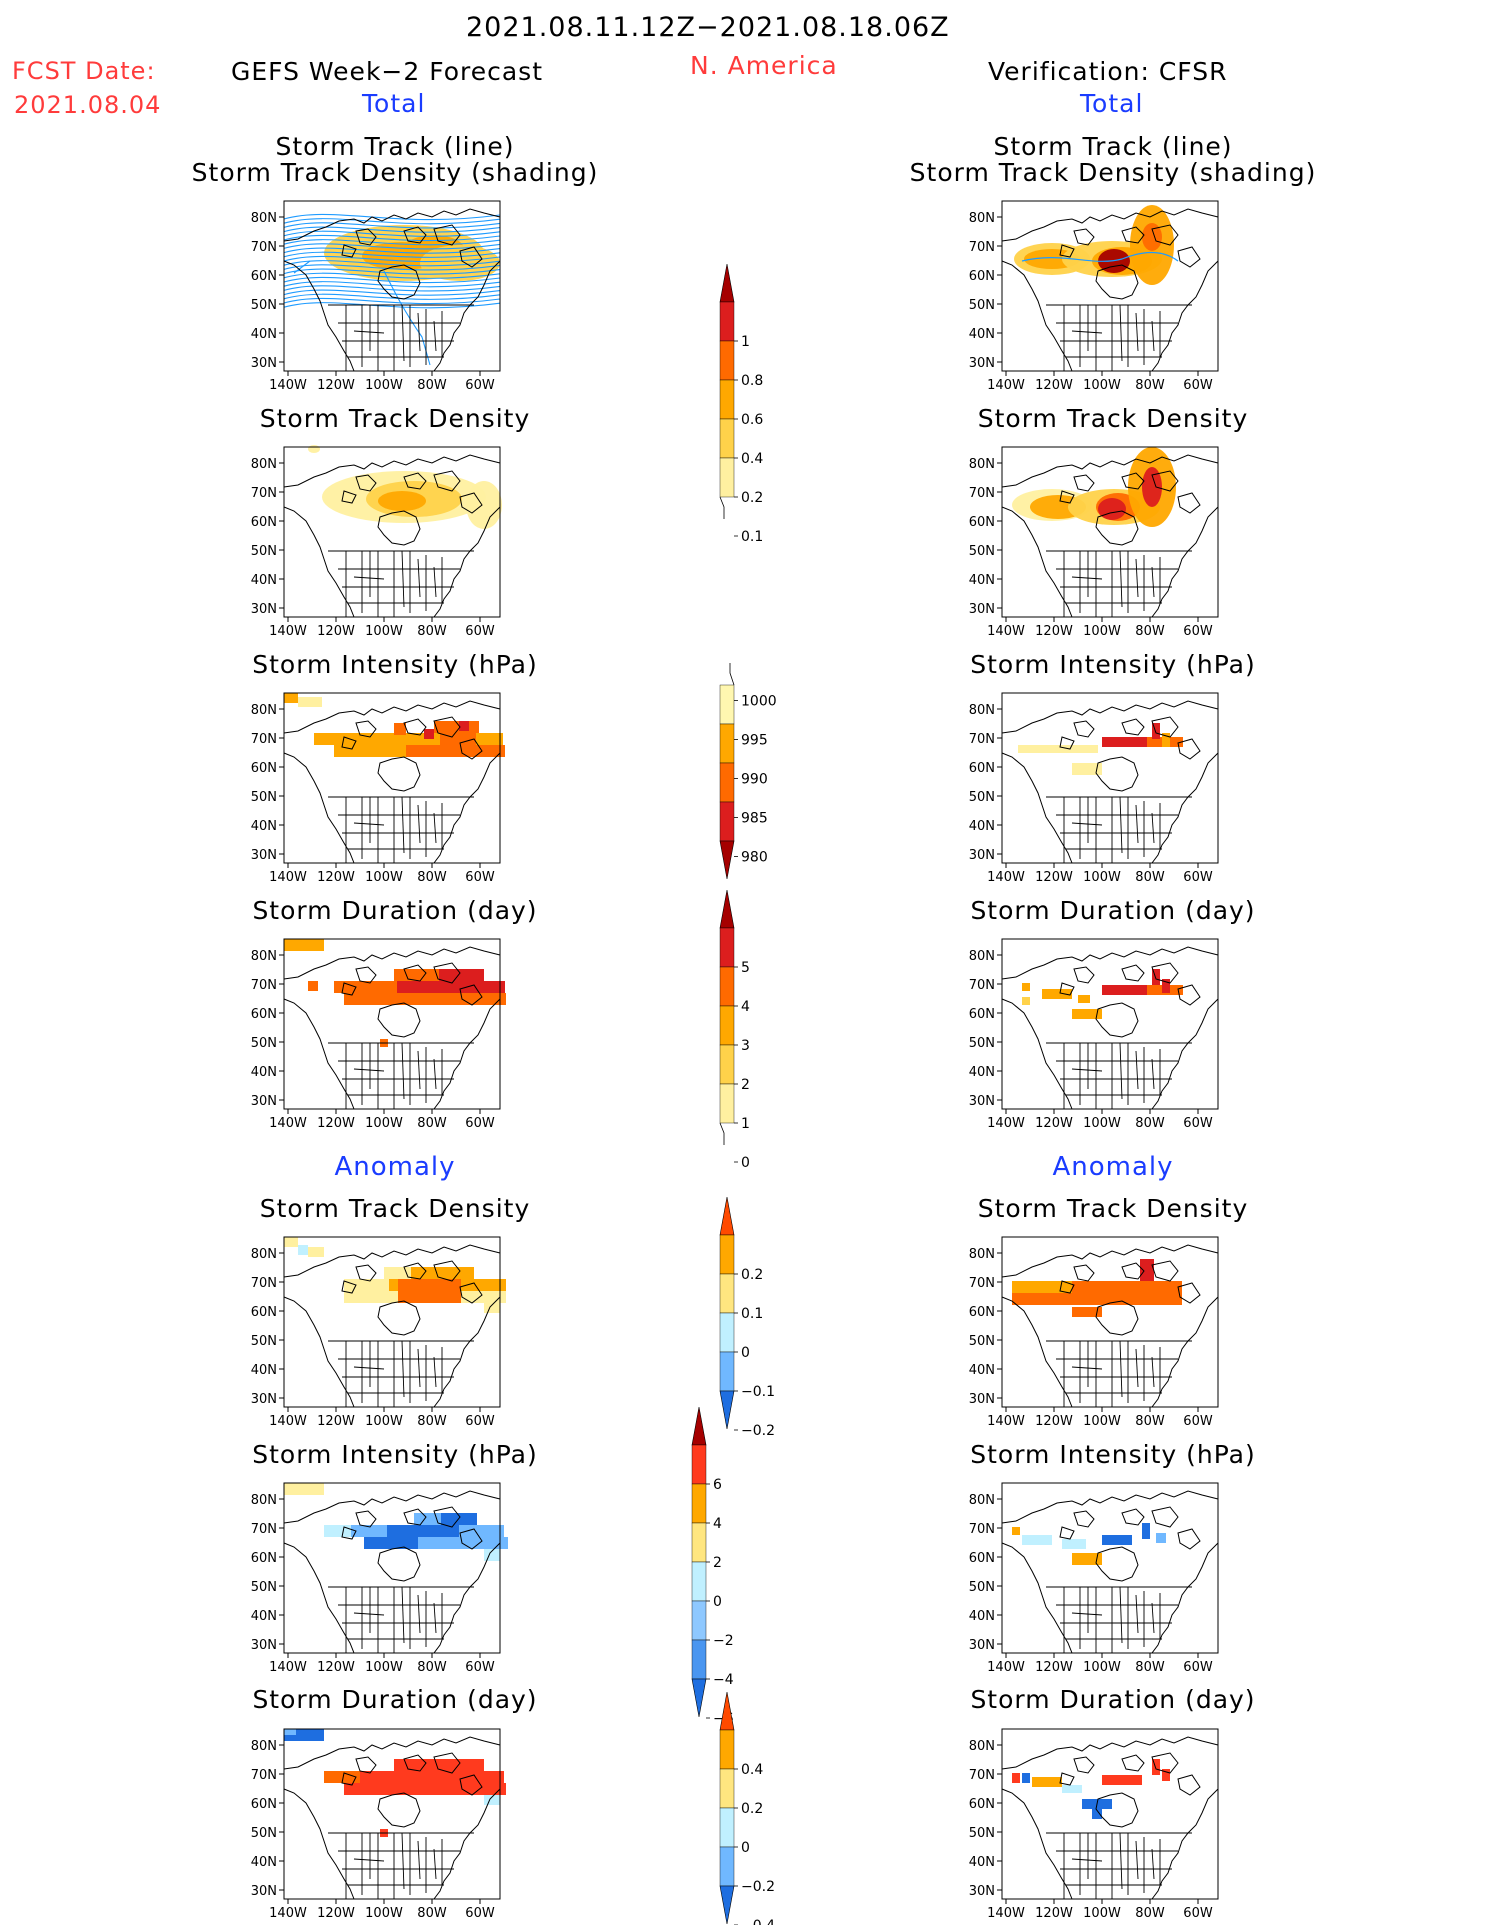  What do you see at coordinates (395, 418) in the screenshot?
I see `left-title-density: Storm Track Density` at bounding box center [395, 418].